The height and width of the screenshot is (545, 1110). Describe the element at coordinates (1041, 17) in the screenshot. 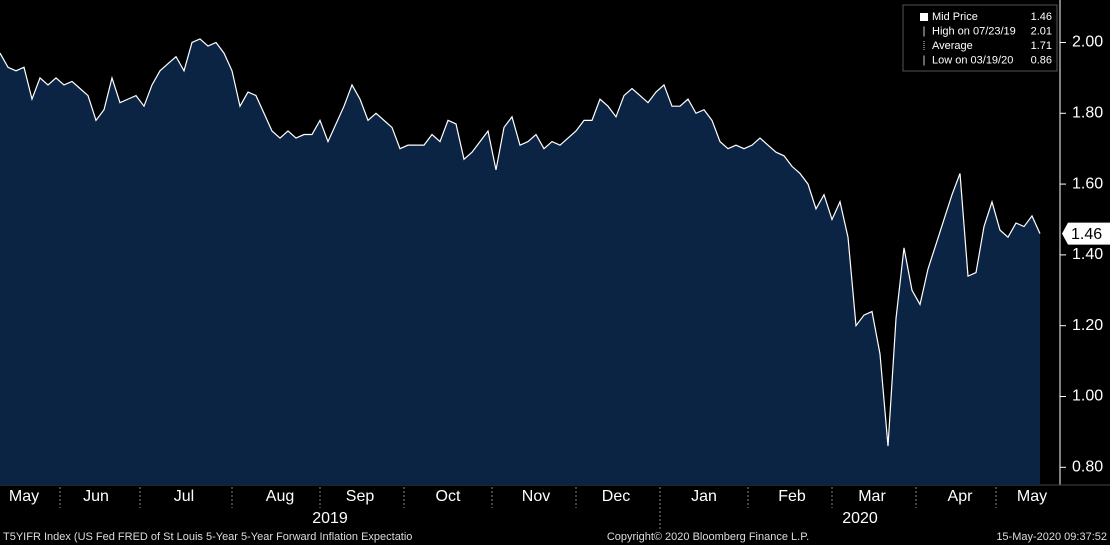

I see `legend-value: 1.46` at that location.